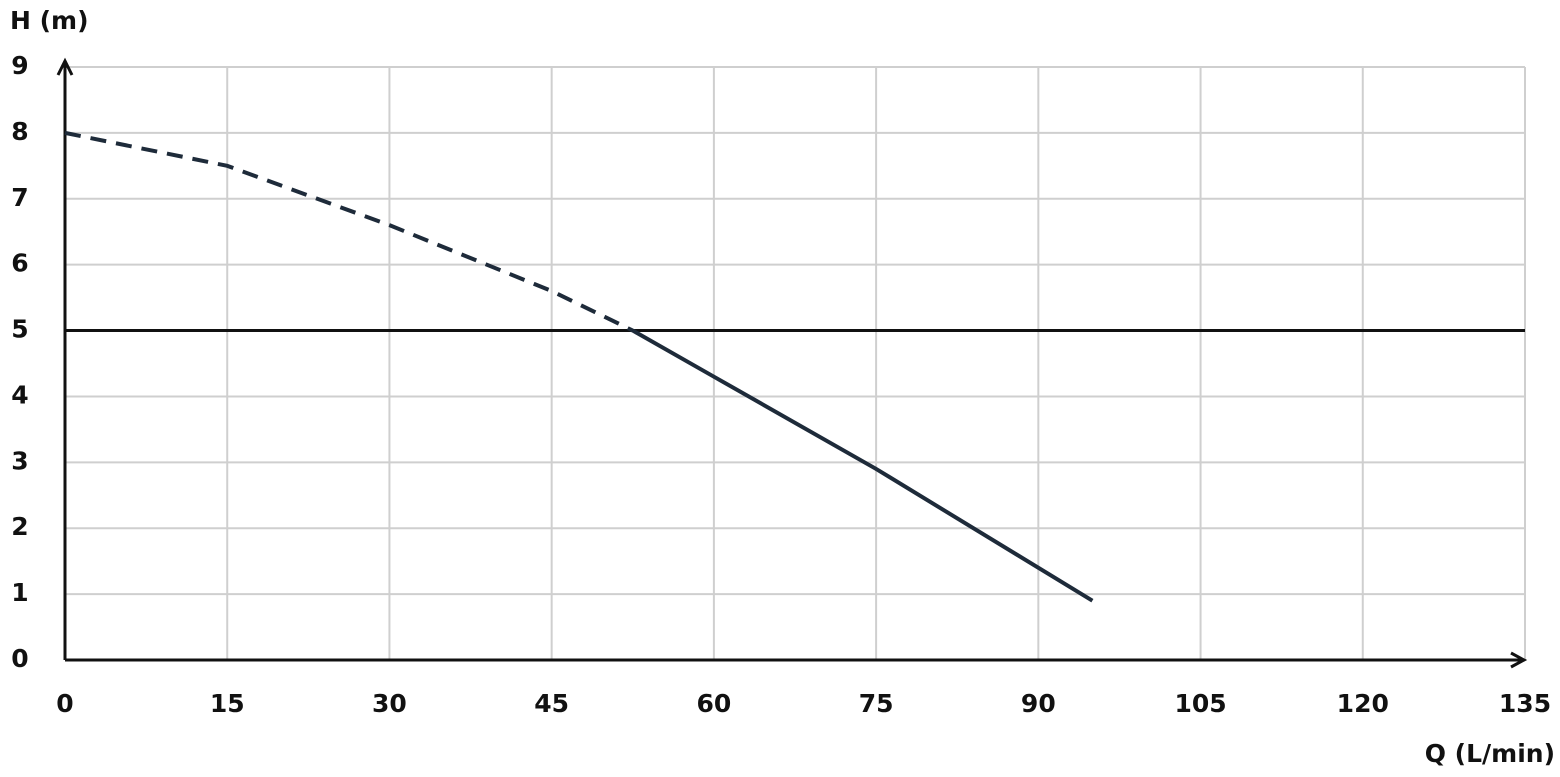  I want to click on y-tick-label: 6, so click(19, 263).